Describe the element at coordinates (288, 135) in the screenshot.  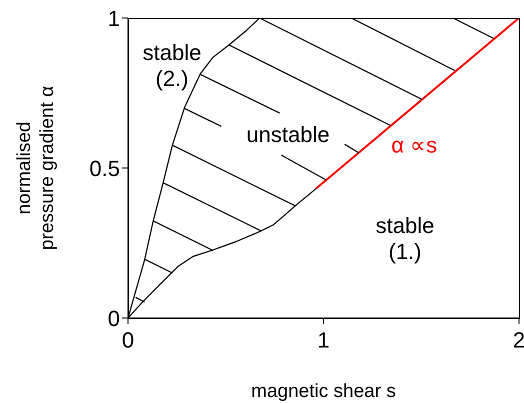
I see `annotation: unstable` at that location.